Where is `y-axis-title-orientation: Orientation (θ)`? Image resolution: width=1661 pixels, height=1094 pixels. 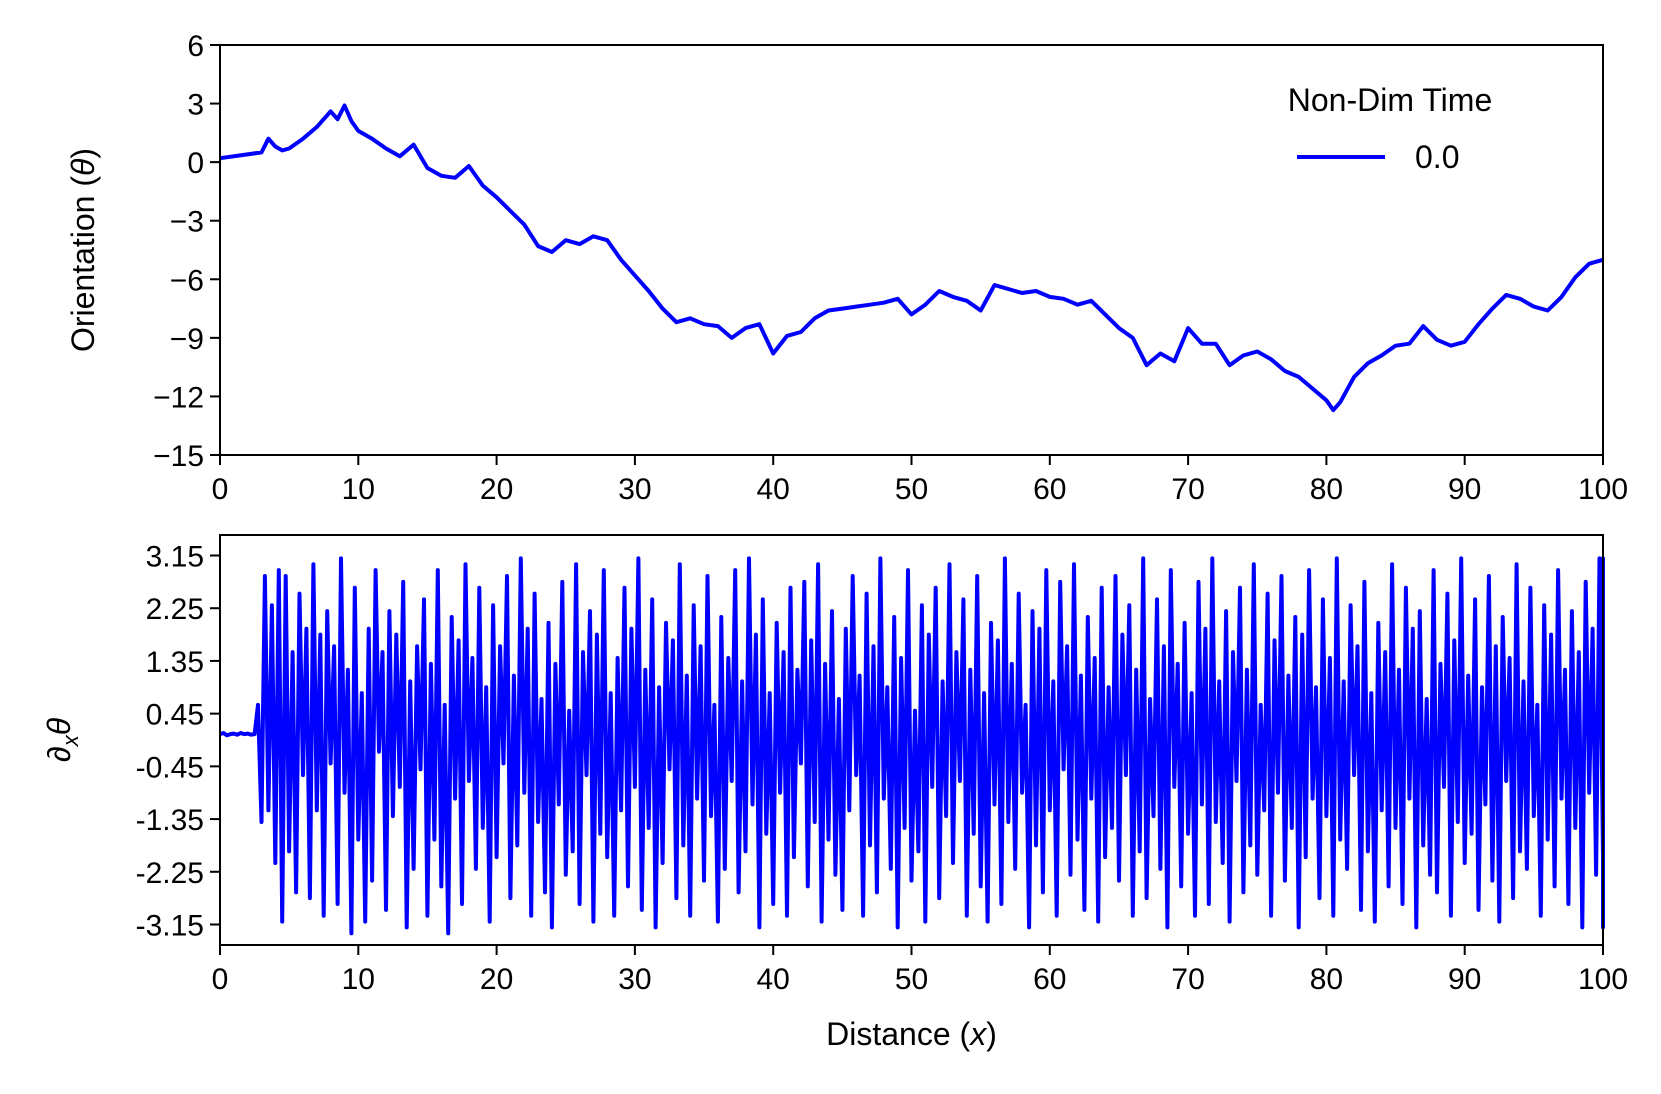
y-axis-title-orientation: Orientation (θ) is located at coordinates (83, 250).